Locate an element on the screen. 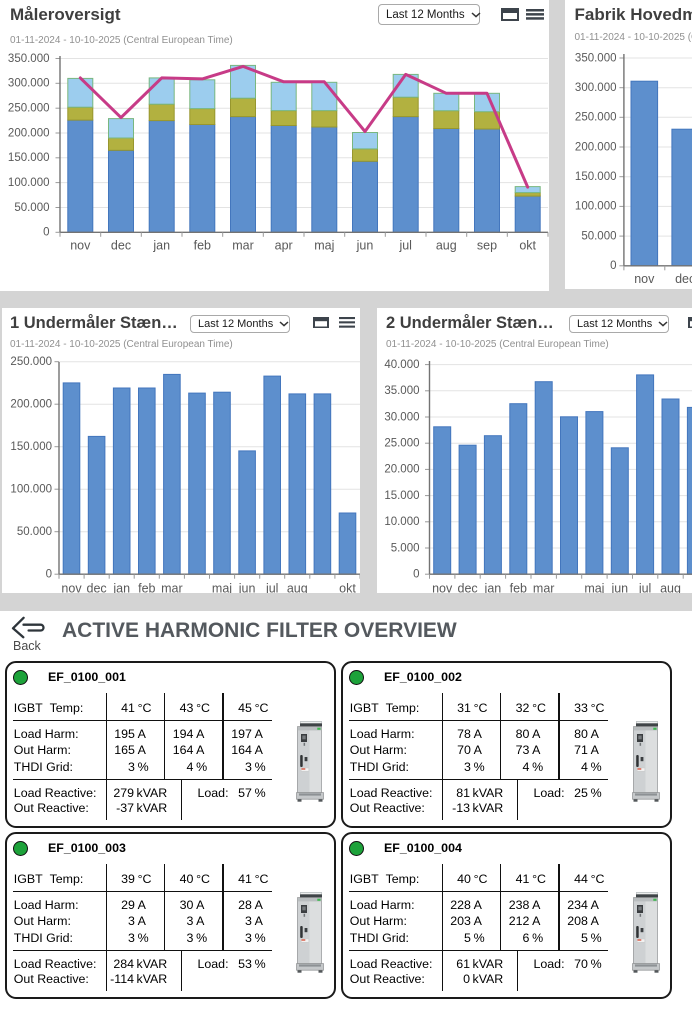  svg-text: 5.000 is located at coordinates (405, 548).